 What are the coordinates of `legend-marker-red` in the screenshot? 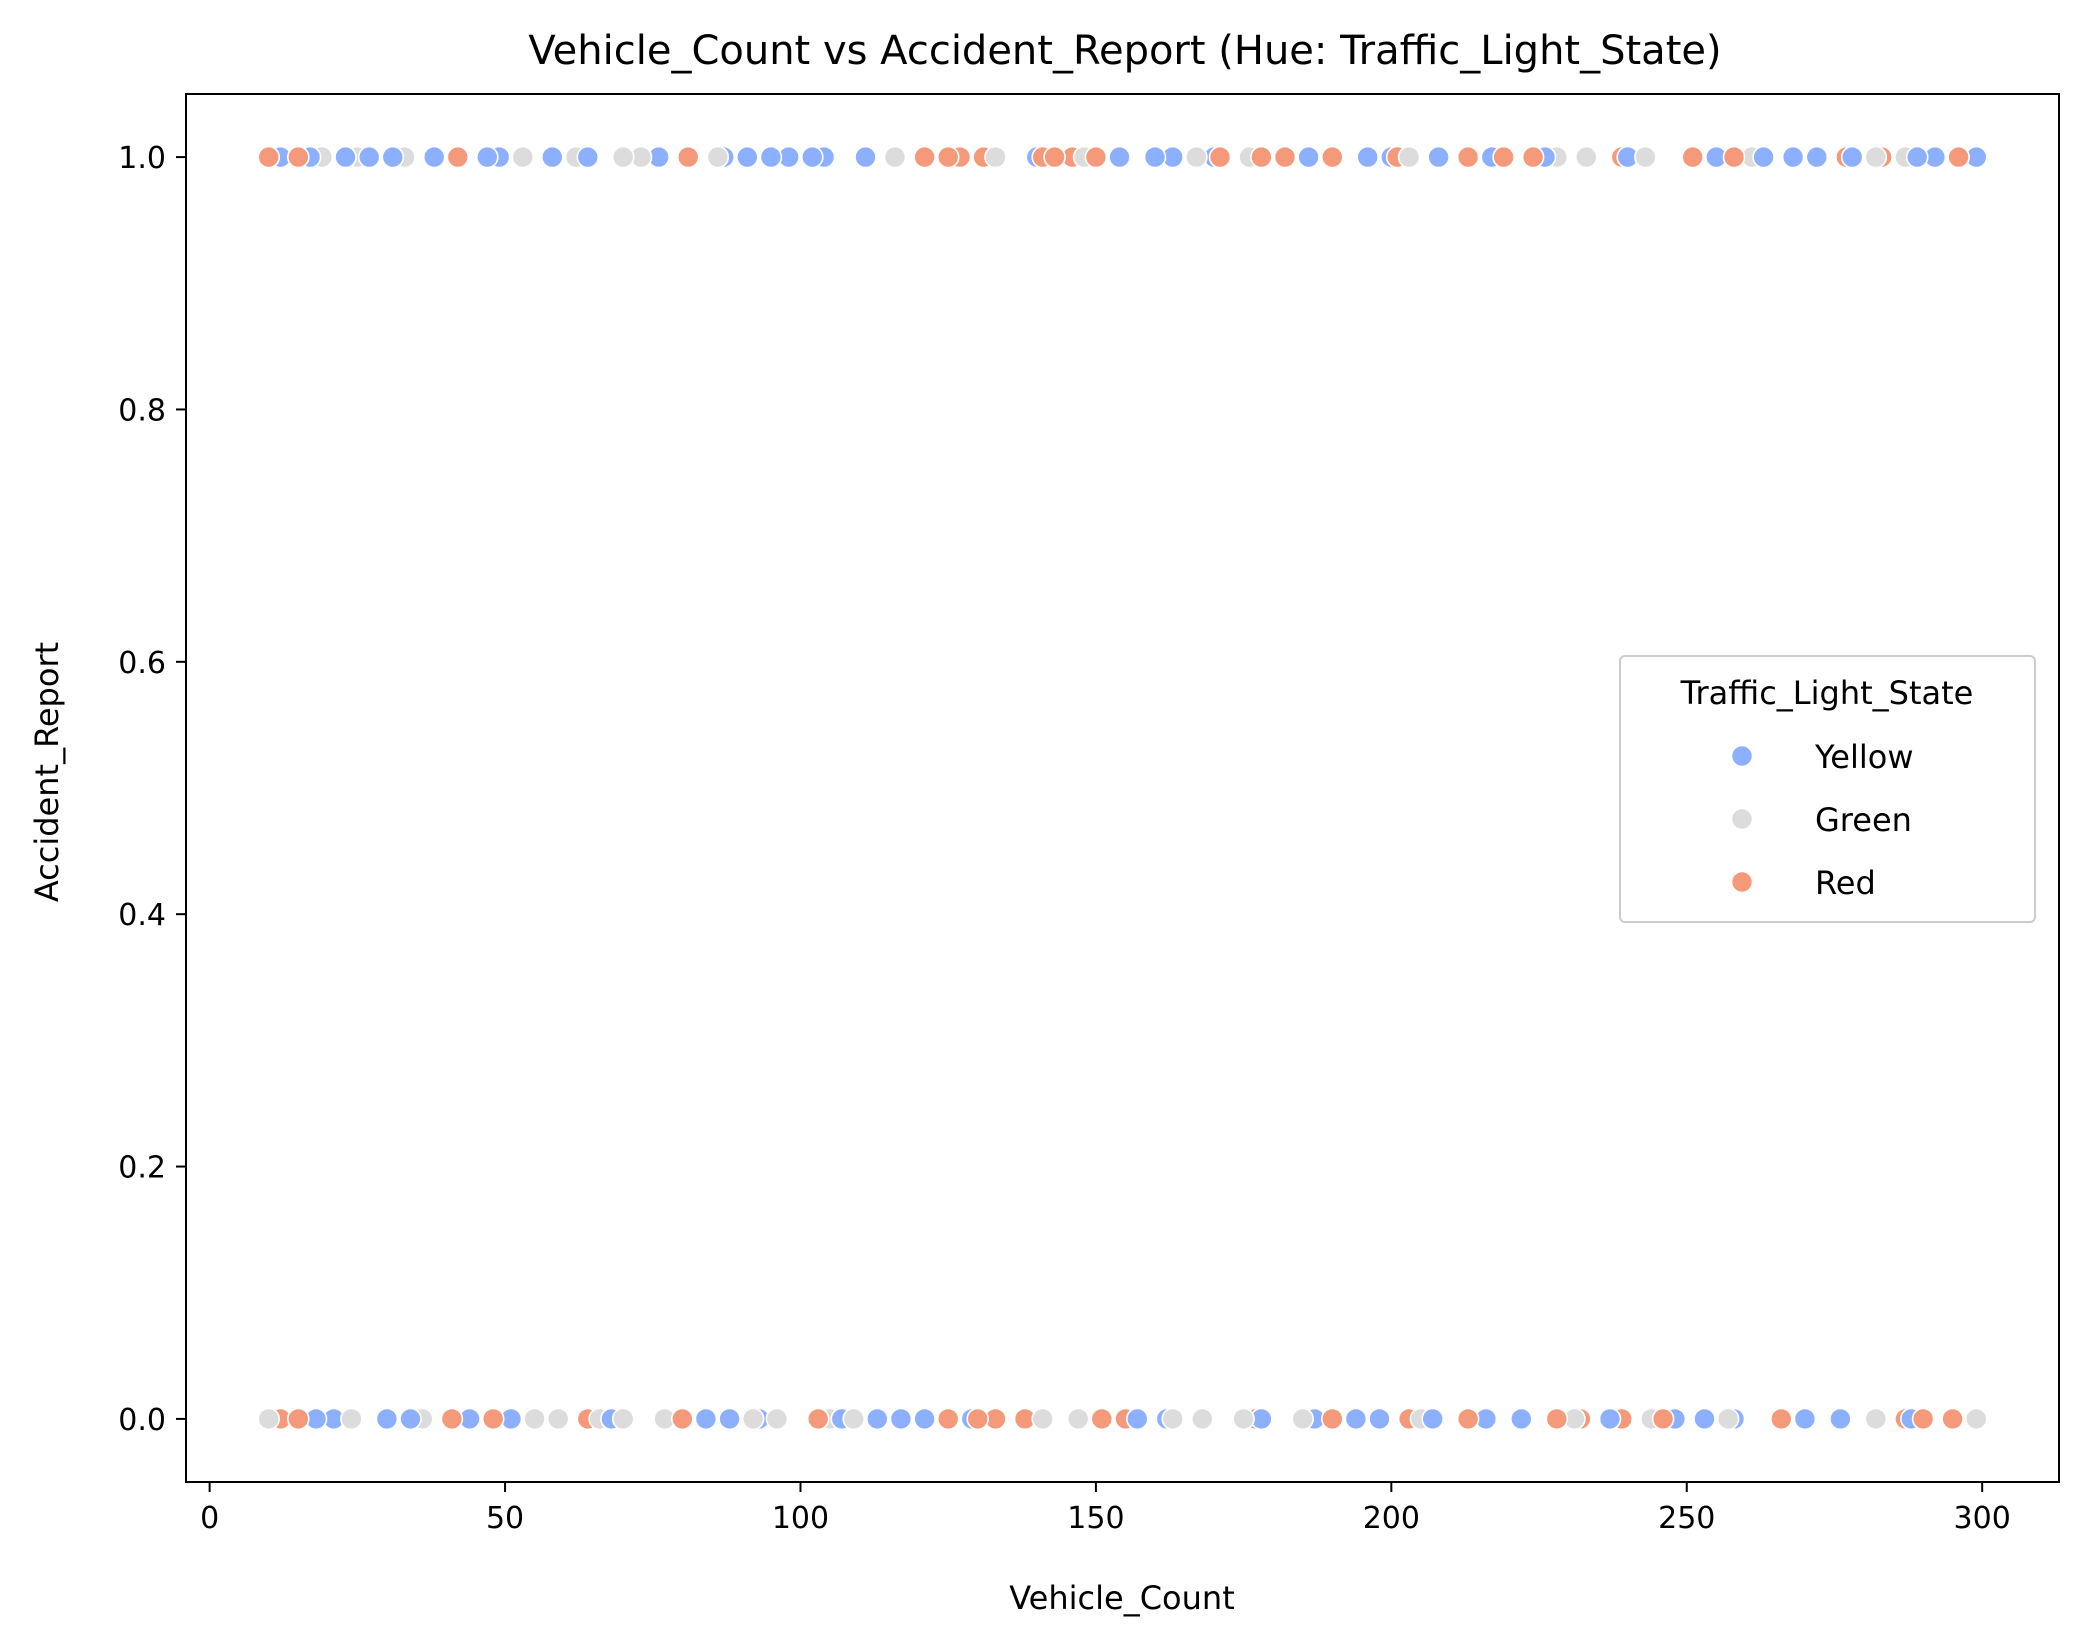 It's located at (1742, 882).